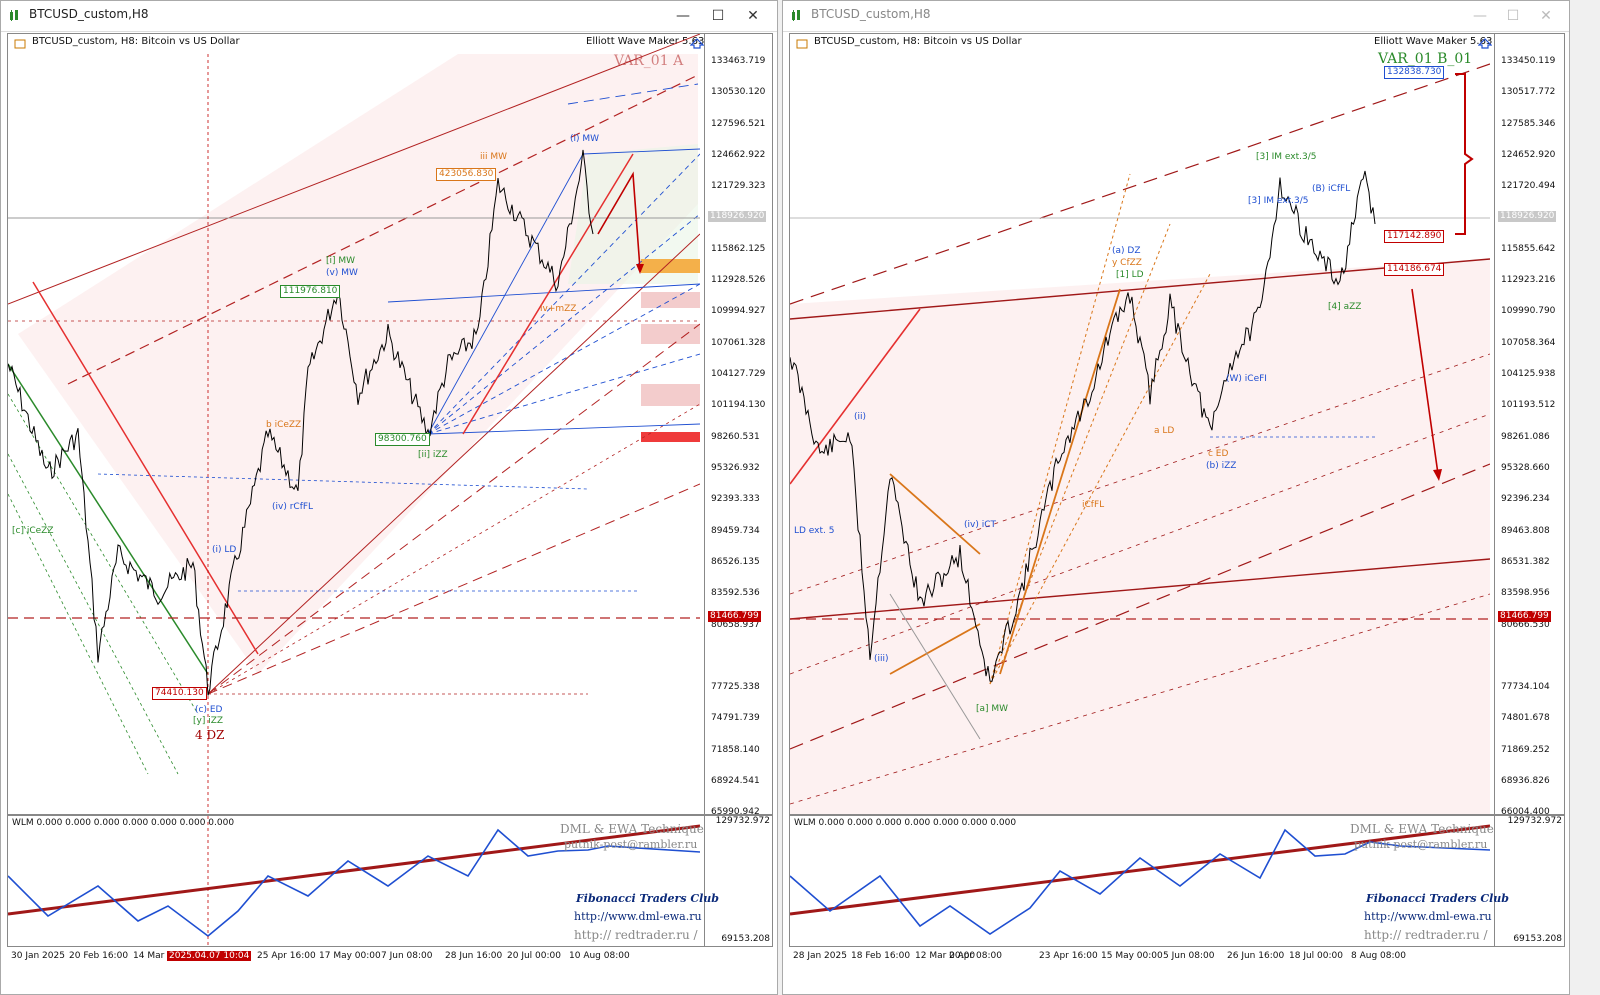 Image resolution: width=1600 pixels, height=995 pixels. What do you see at coordinates (975, 956) in the screenshot?
I see `time-axis-label: 2 Apr 08:00` at bounding box center [975, 956].